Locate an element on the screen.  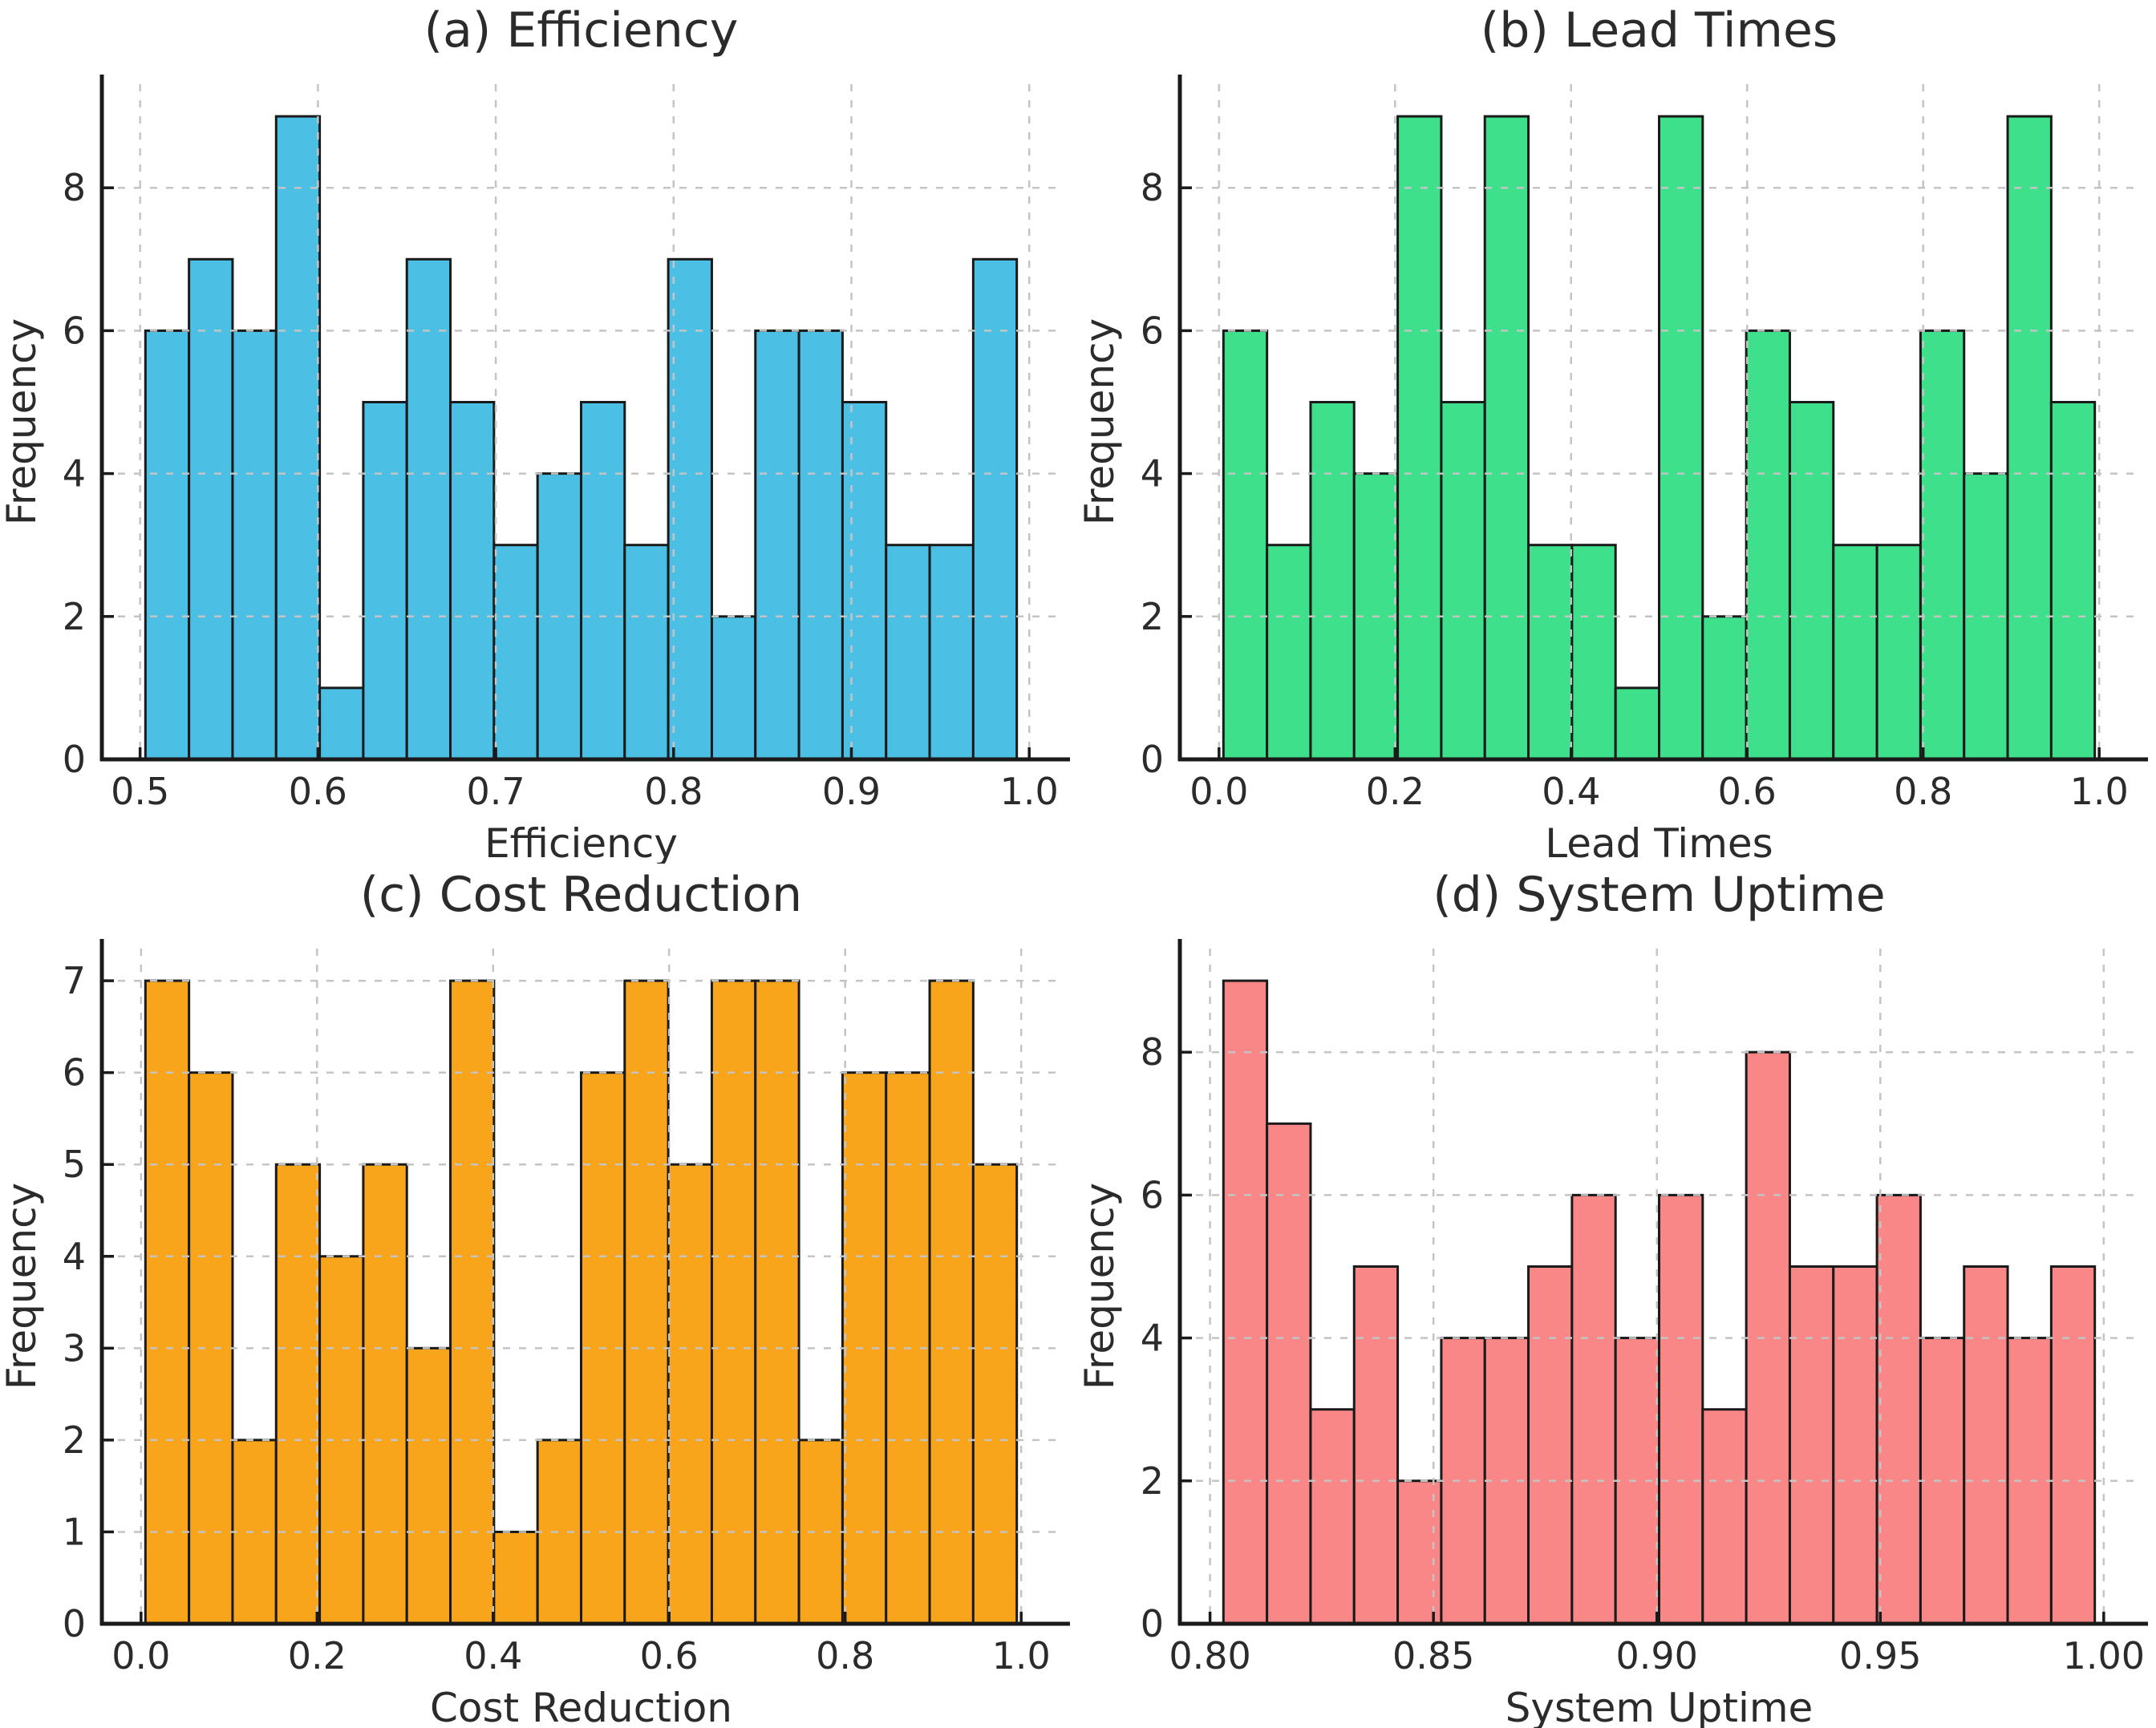
x-axis-label: System Uptime is located at coordinates (1660, 1706).